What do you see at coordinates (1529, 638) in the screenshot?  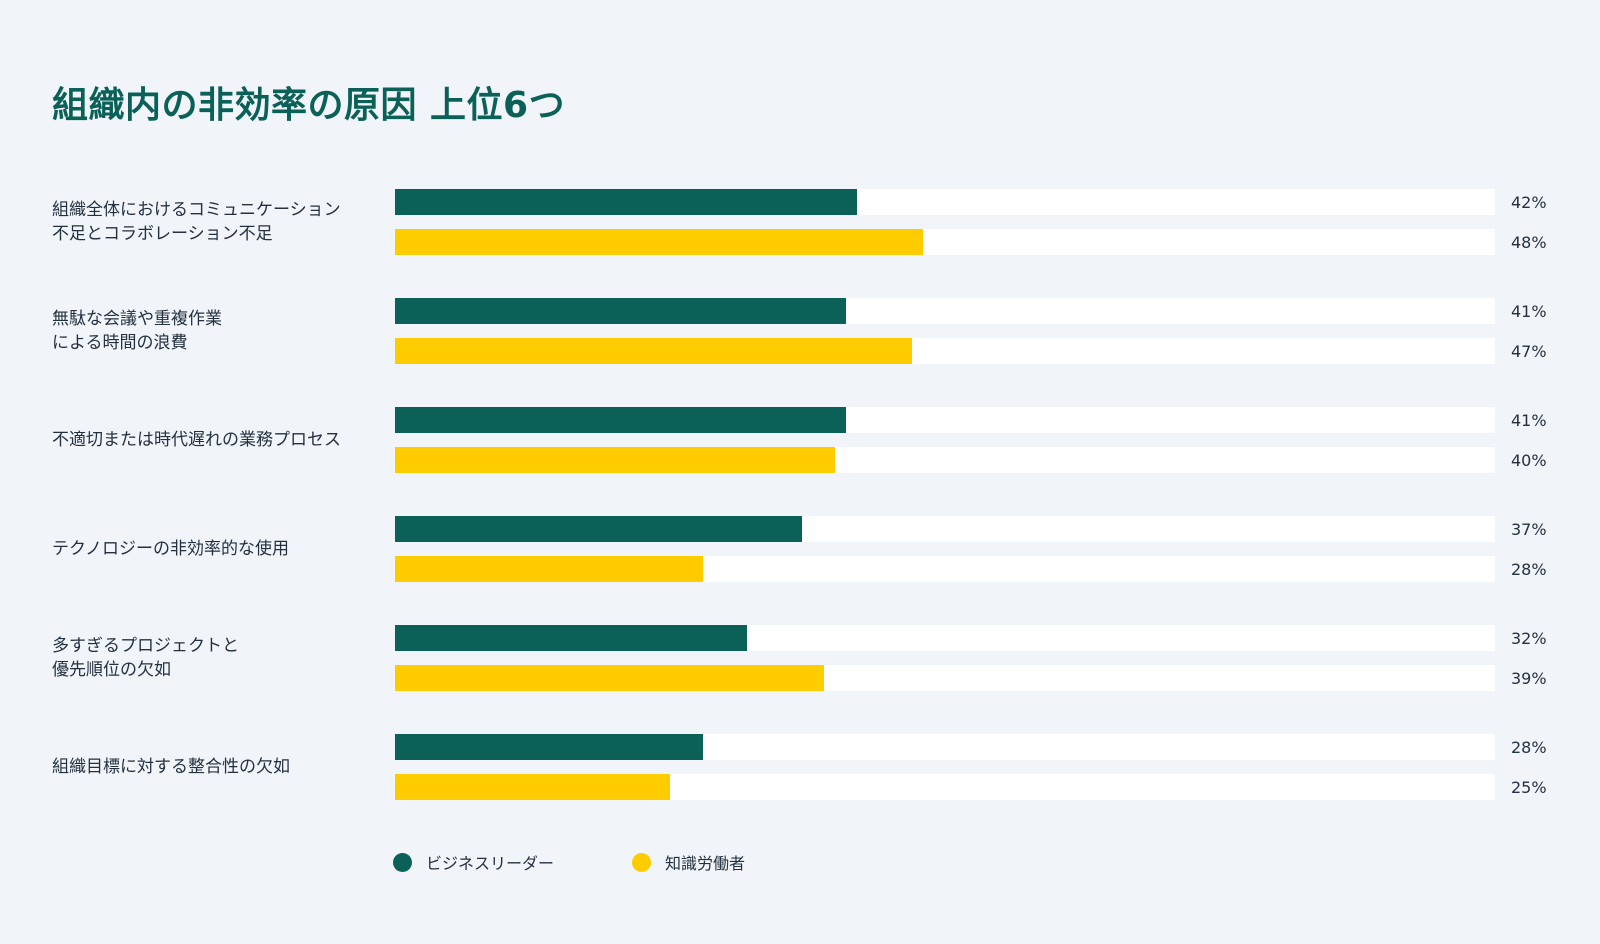 I see `data-label: 32%` at bounding box center [1529, 638].